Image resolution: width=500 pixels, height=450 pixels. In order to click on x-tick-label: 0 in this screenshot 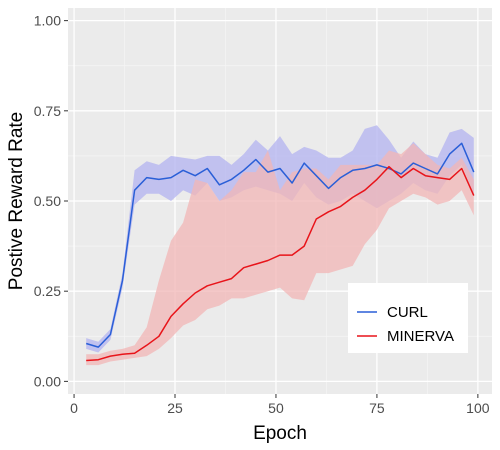, I will do `click(74, 408)`.